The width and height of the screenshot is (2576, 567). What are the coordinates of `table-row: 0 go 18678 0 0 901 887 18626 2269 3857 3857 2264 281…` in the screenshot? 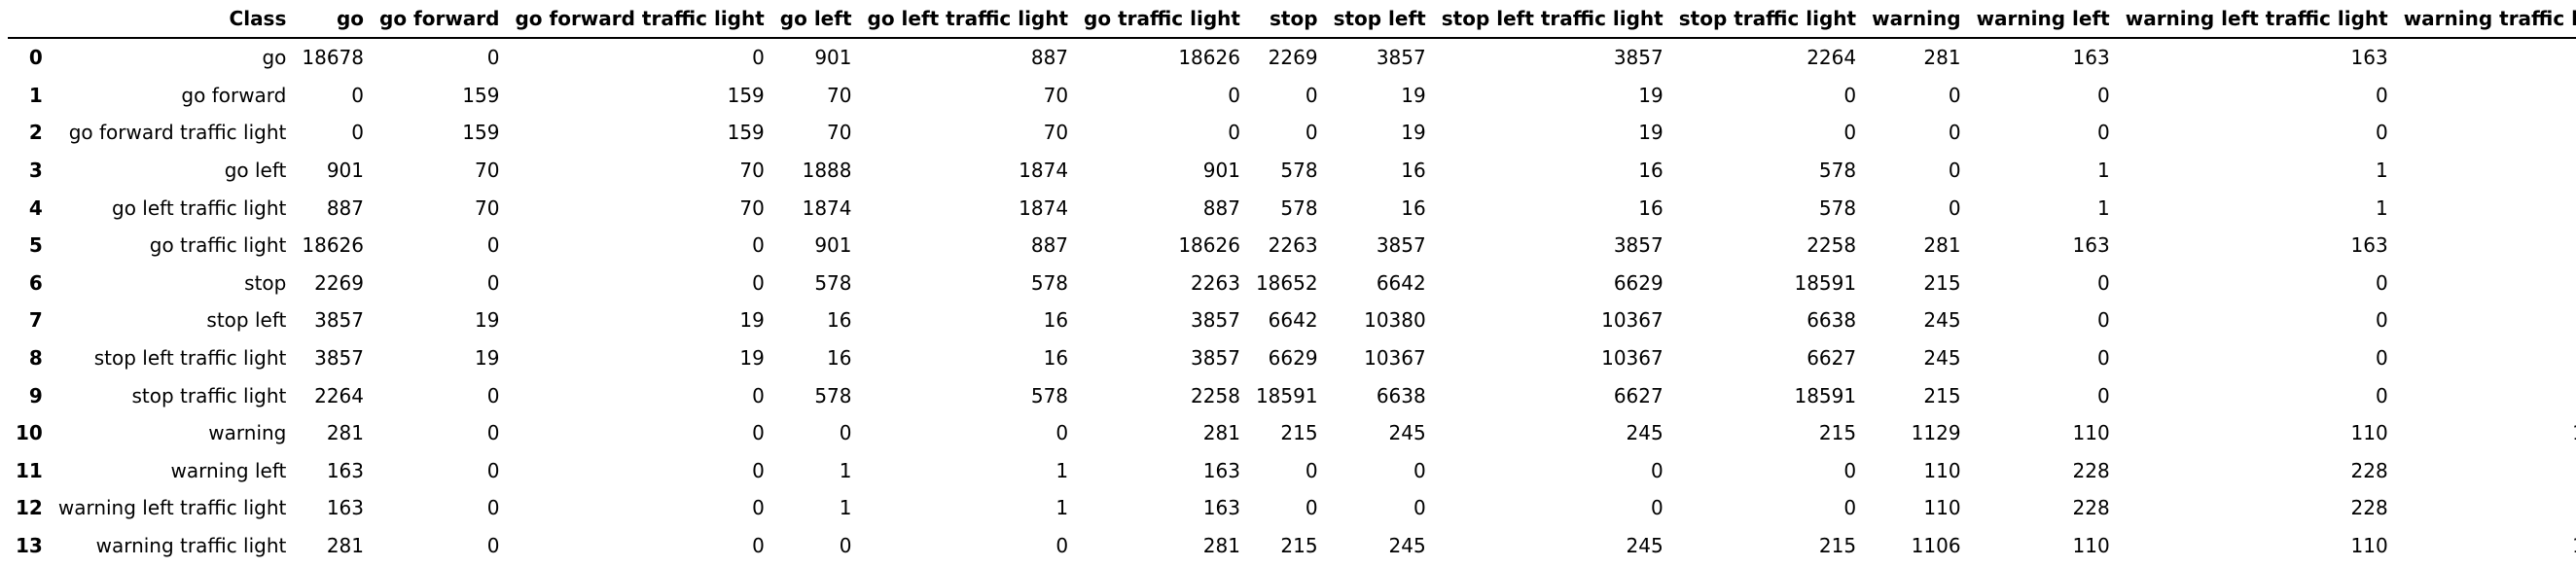 It's located at (1292, 57).